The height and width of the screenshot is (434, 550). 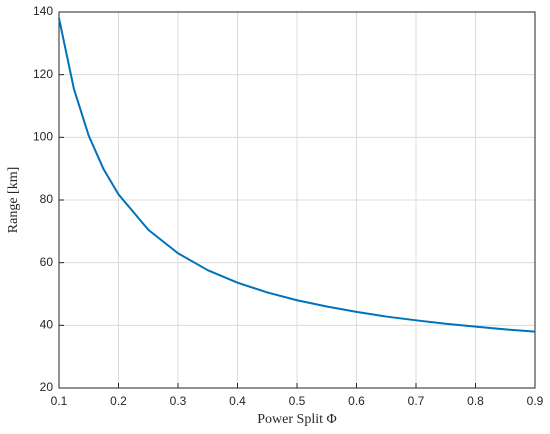 What do you see at coordinates (118, 401) in the screenshot?
I see `x-tick-label: 0.2` at bounding box center [118, 401].